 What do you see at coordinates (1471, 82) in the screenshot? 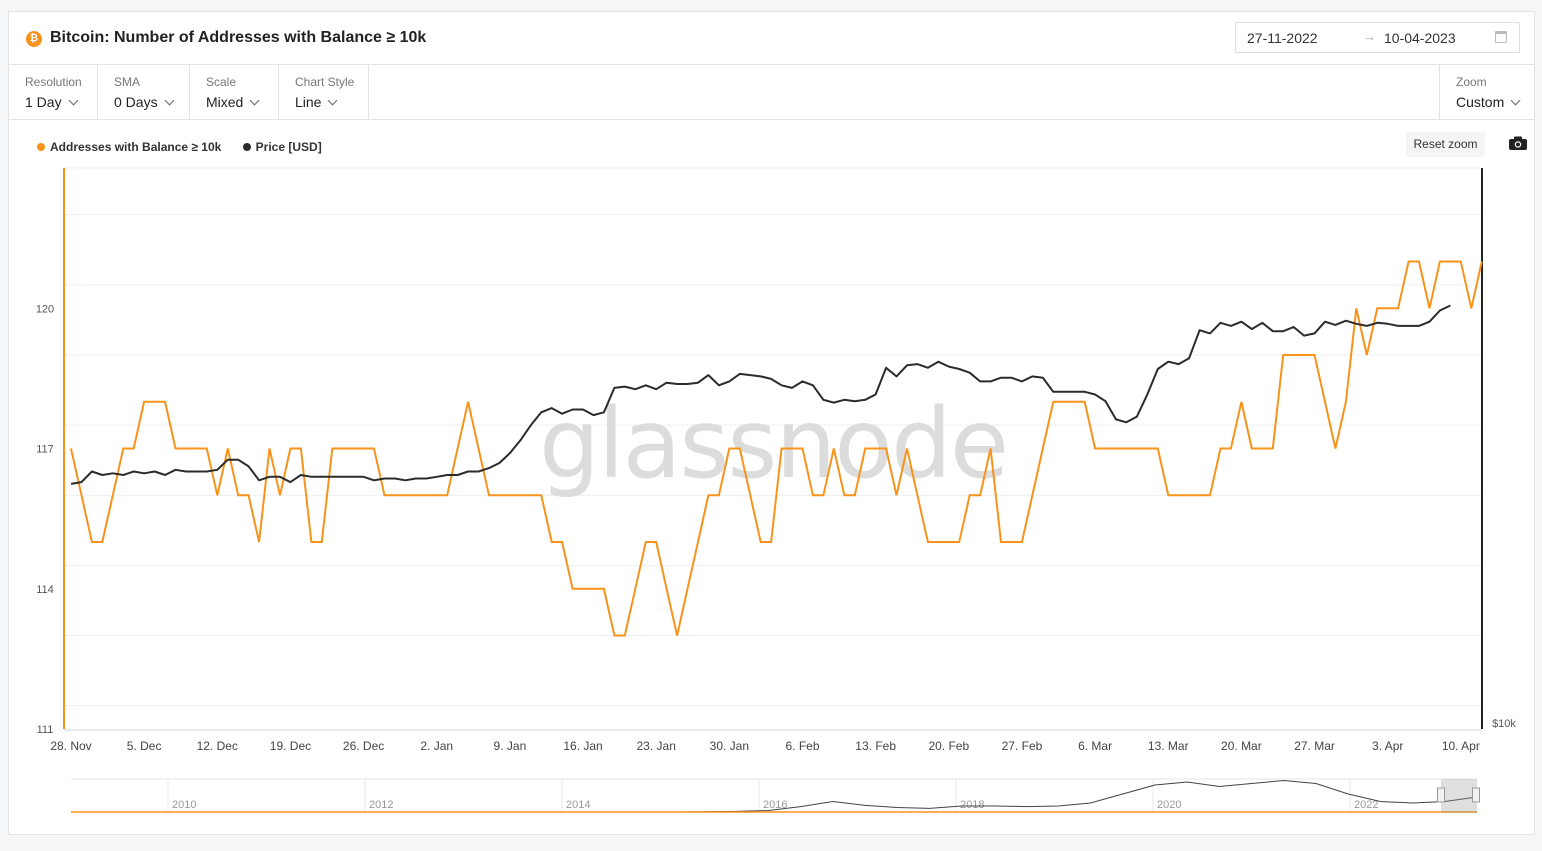
I see `zoom-label: Zoom` at bounding box center [1471, 82].